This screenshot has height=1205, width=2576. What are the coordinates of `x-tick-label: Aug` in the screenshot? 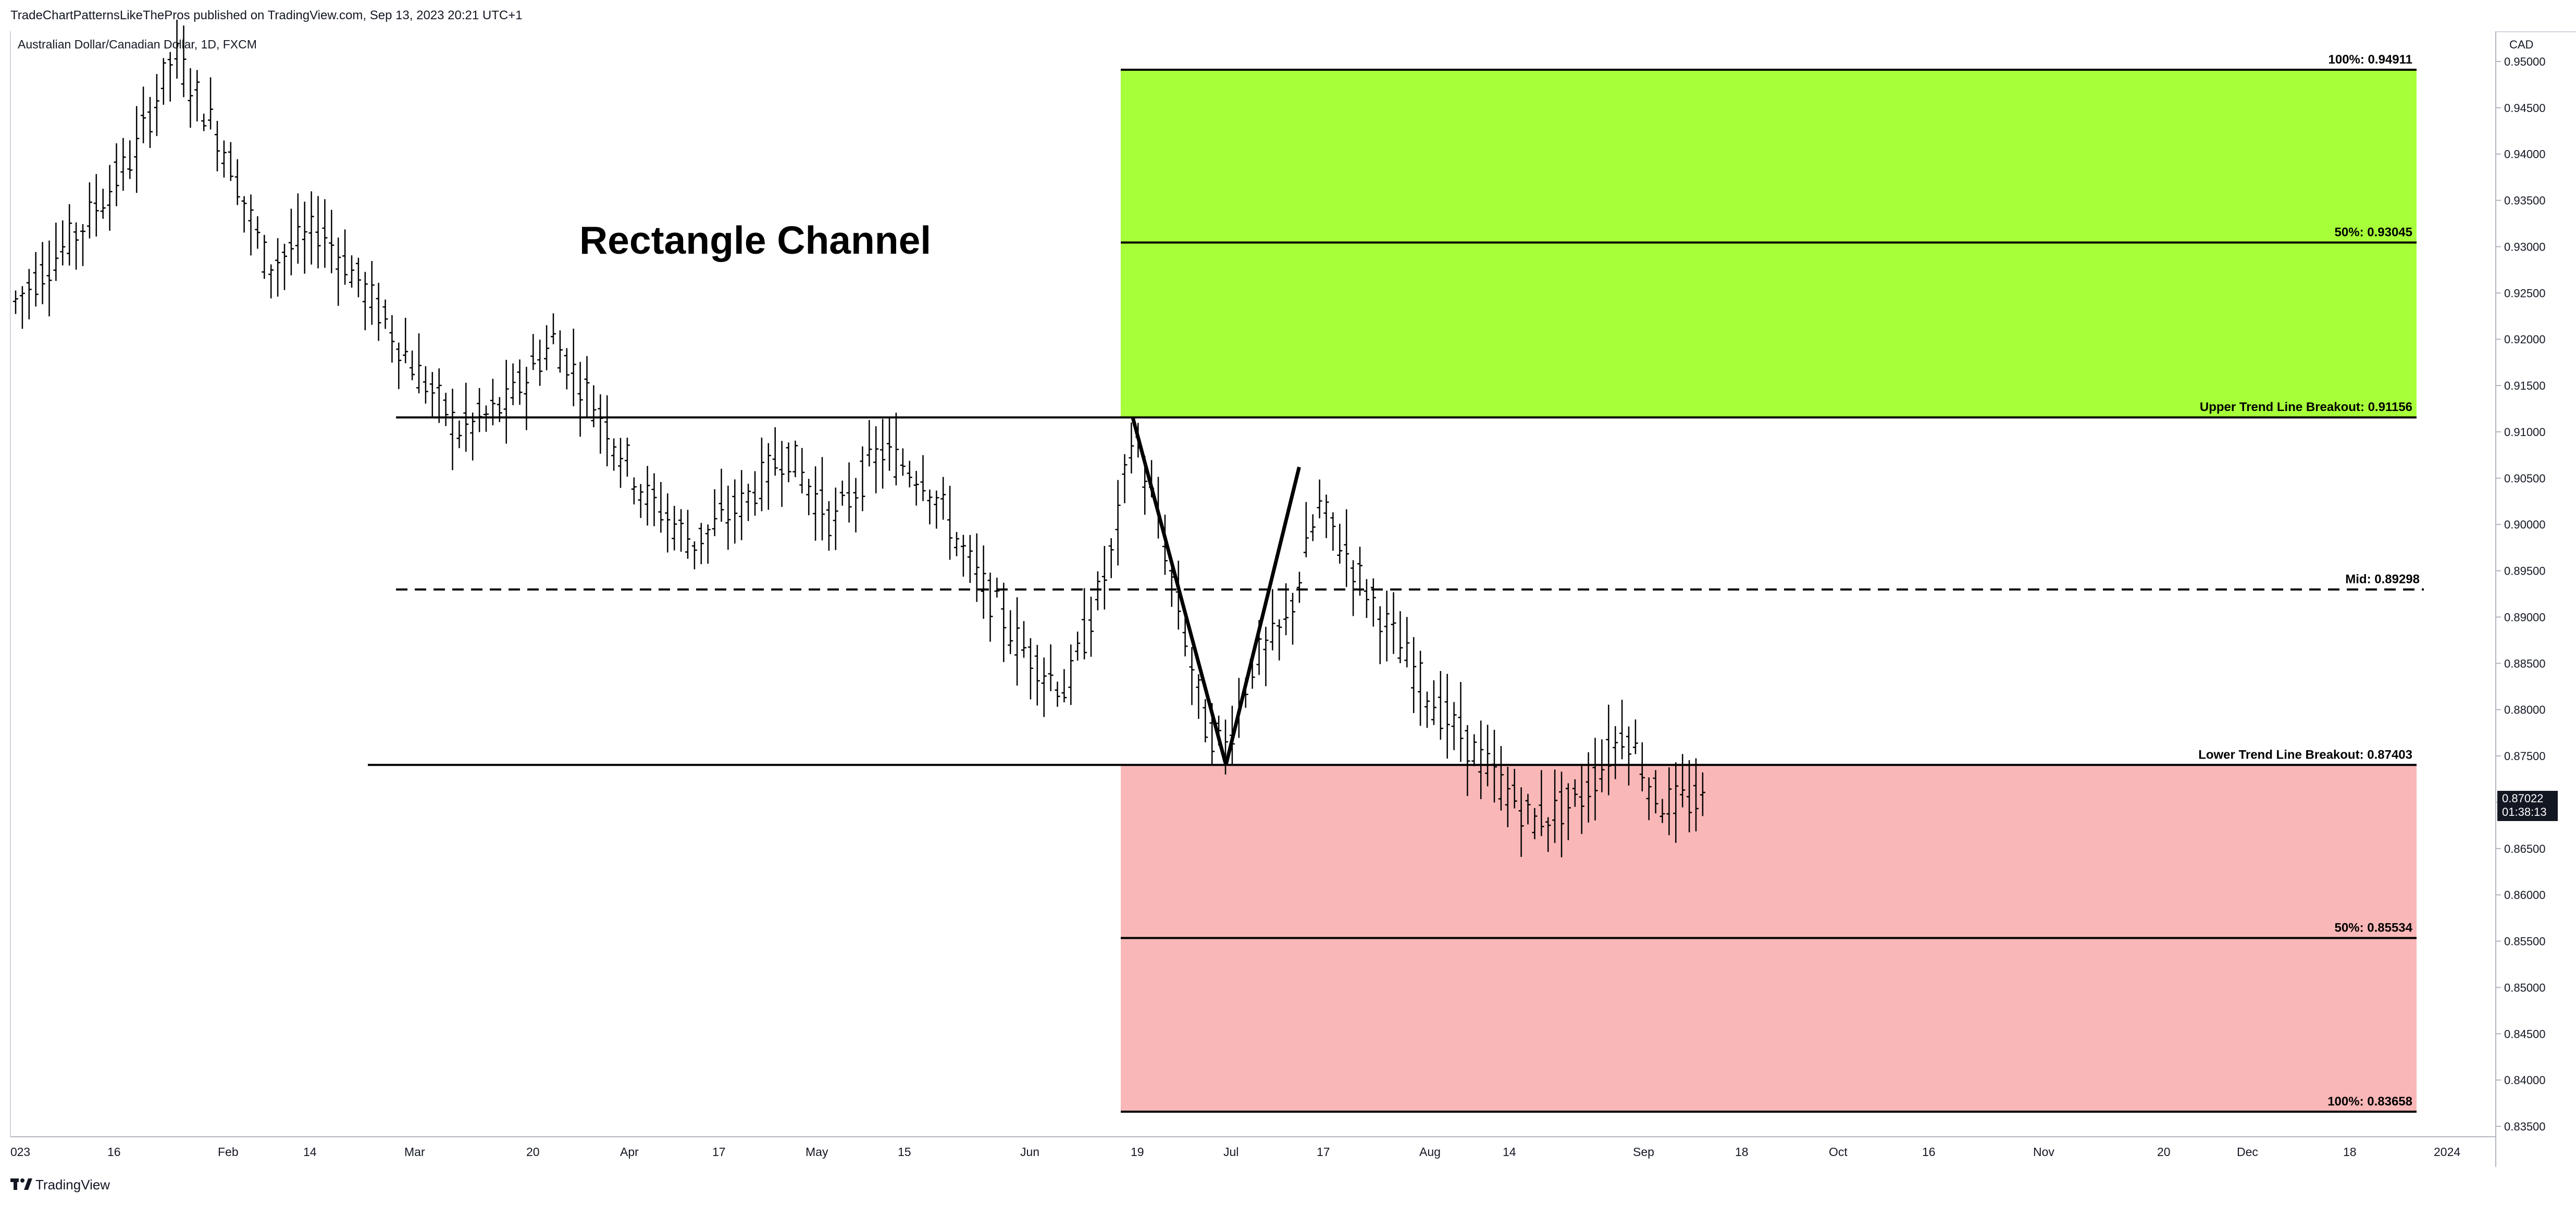 It's located at (1430, 1152).